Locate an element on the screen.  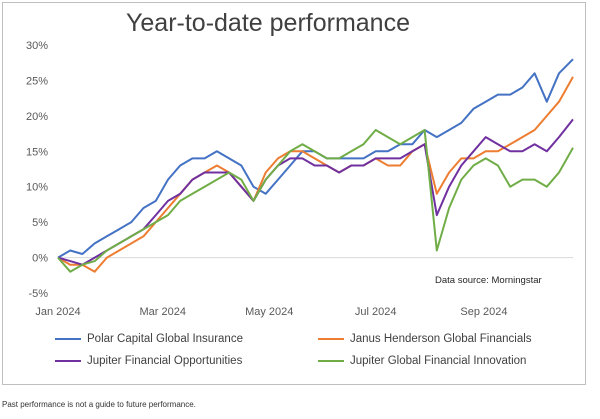
legend-item-polar-capital: Polar Capital Global Insurance is located at coordinates (149, 339).